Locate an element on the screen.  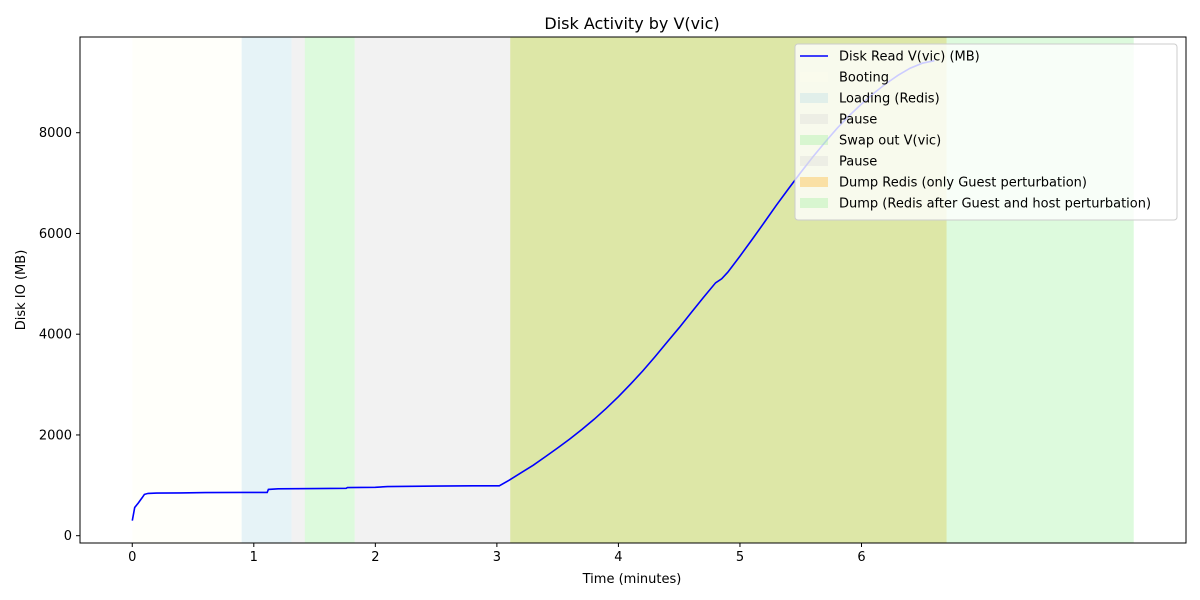
legend-label: Dump Redis (only Guest perturbation) is located at coordinates (963, 183).